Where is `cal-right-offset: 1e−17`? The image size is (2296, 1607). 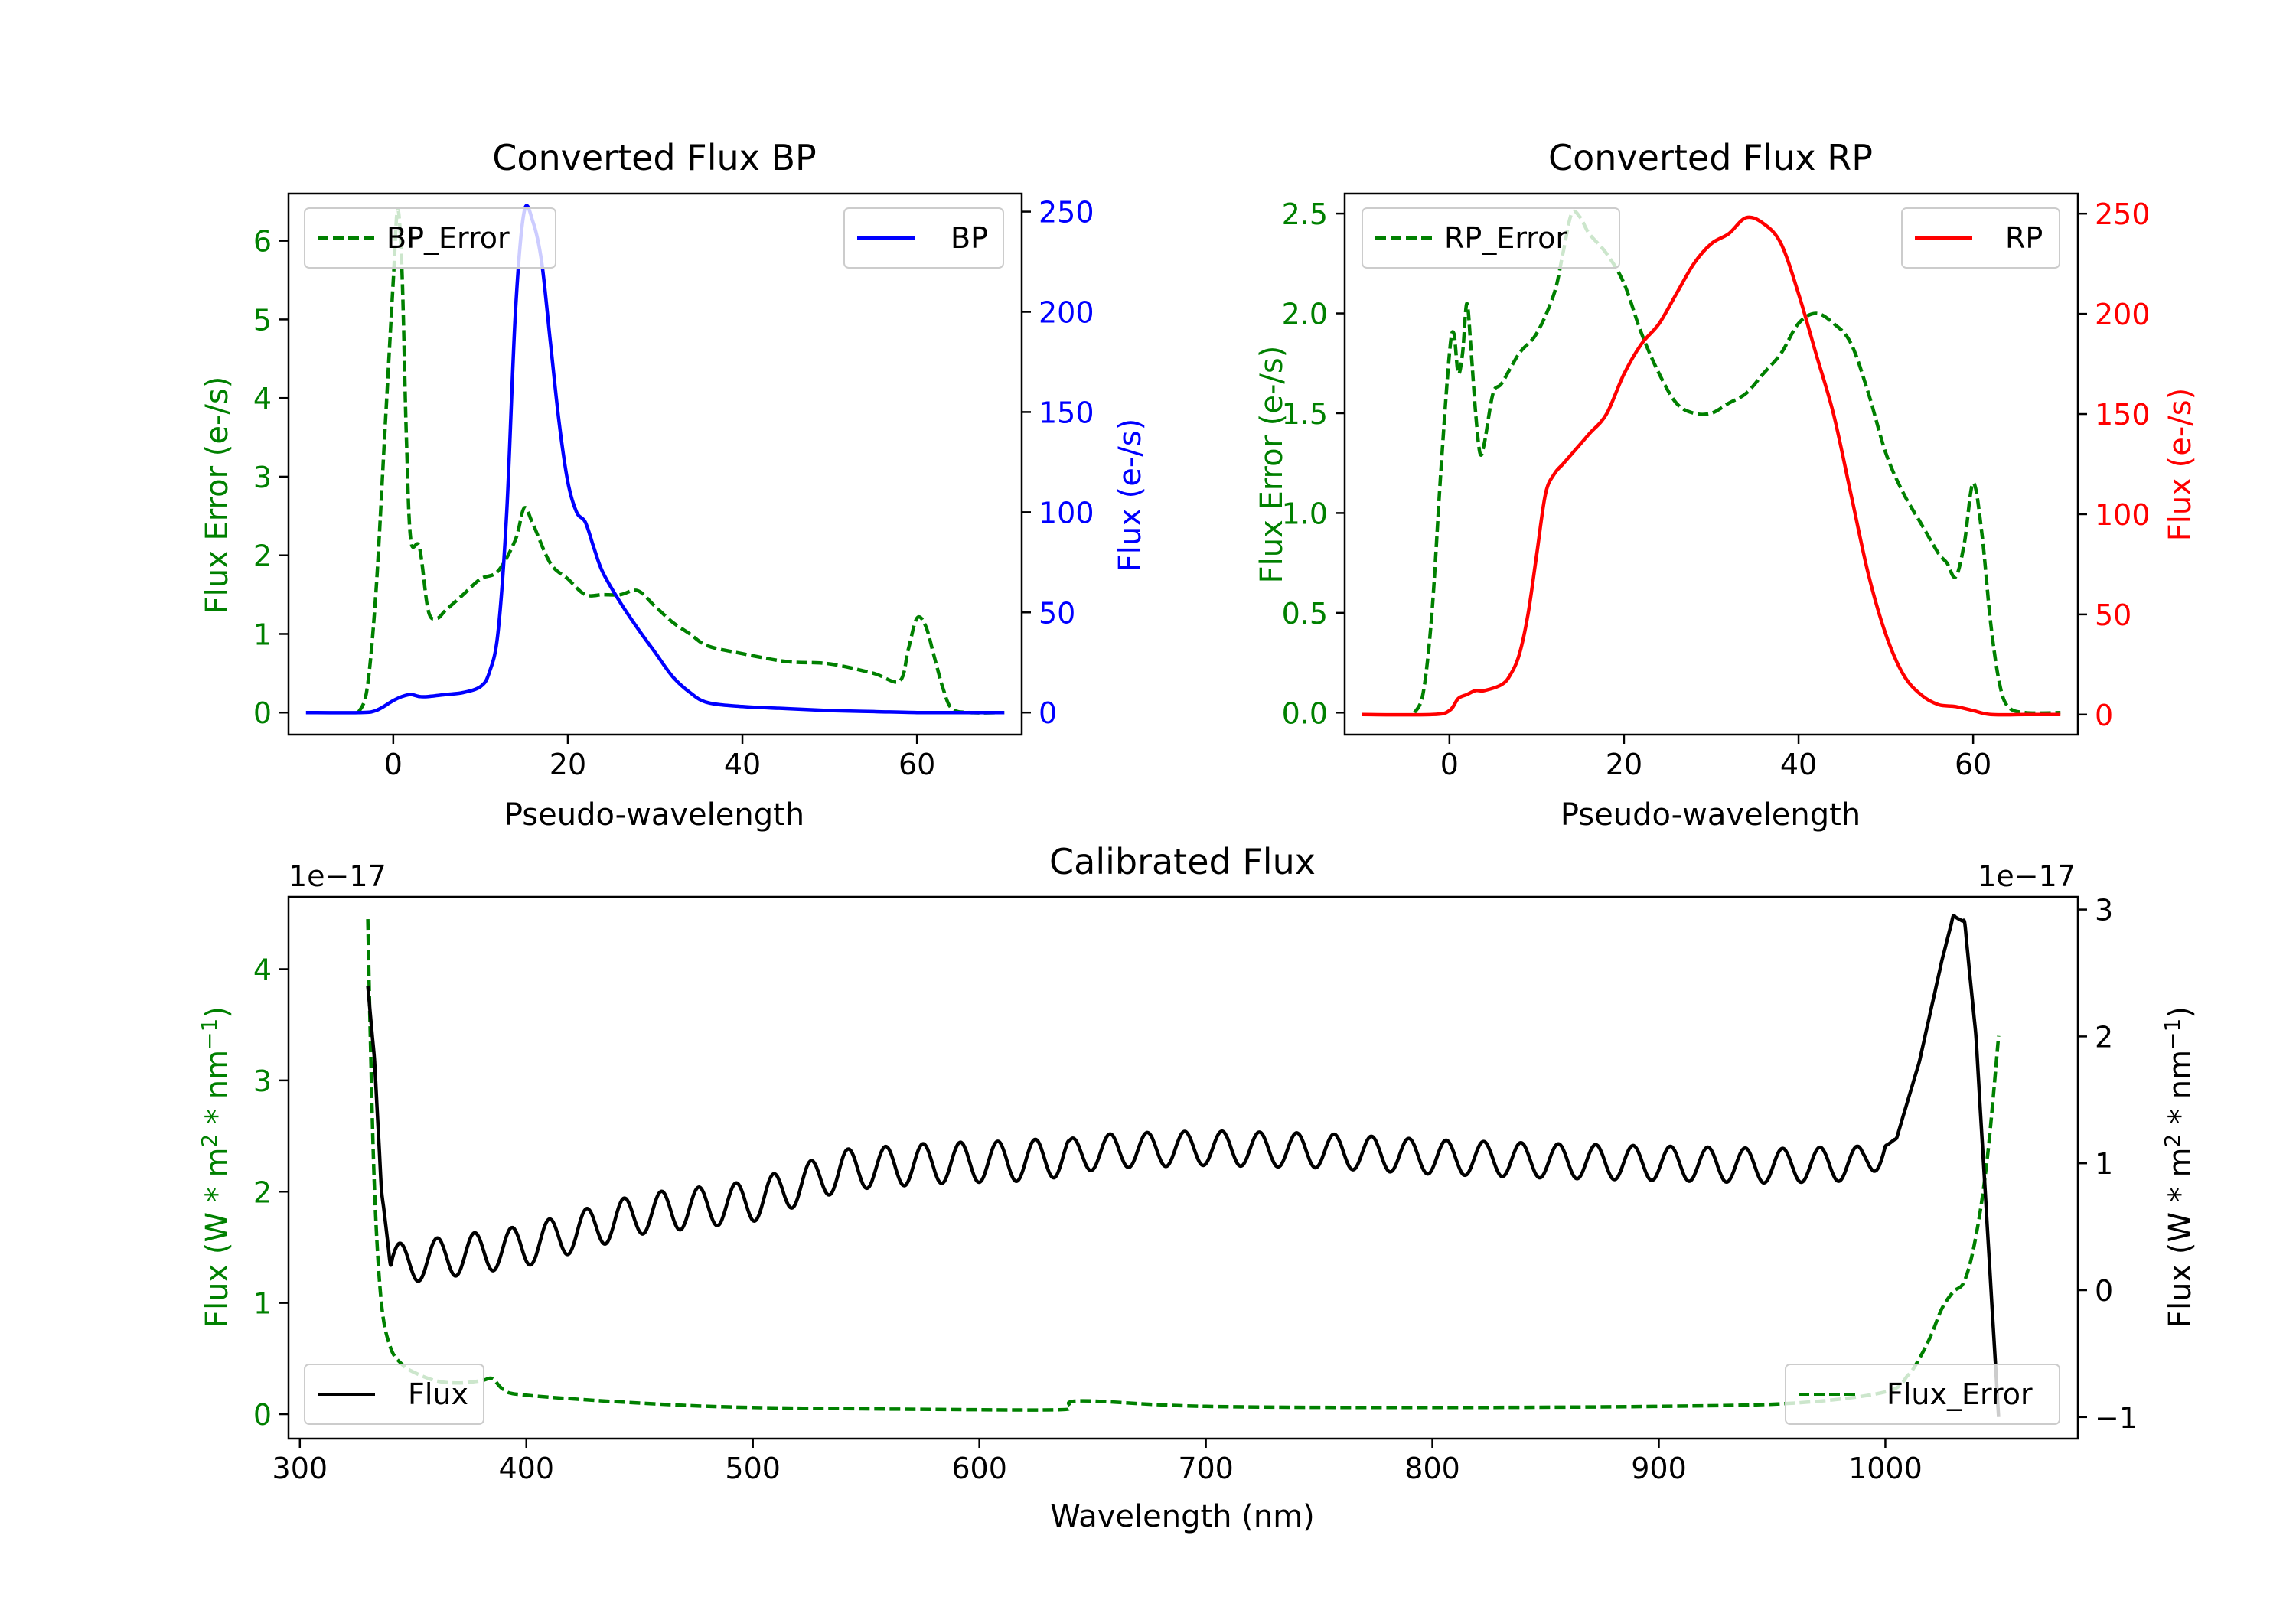
cal-right-offset: 1e−17 is located at coordinates (2027, 876).